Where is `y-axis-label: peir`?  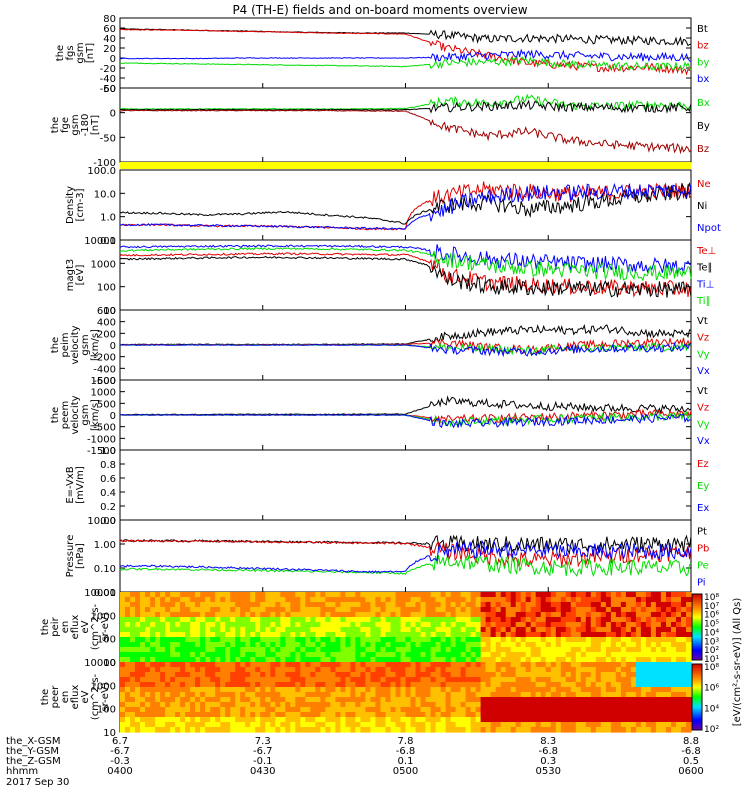 y-axis-label: peir is located at coordinates (55, 626).